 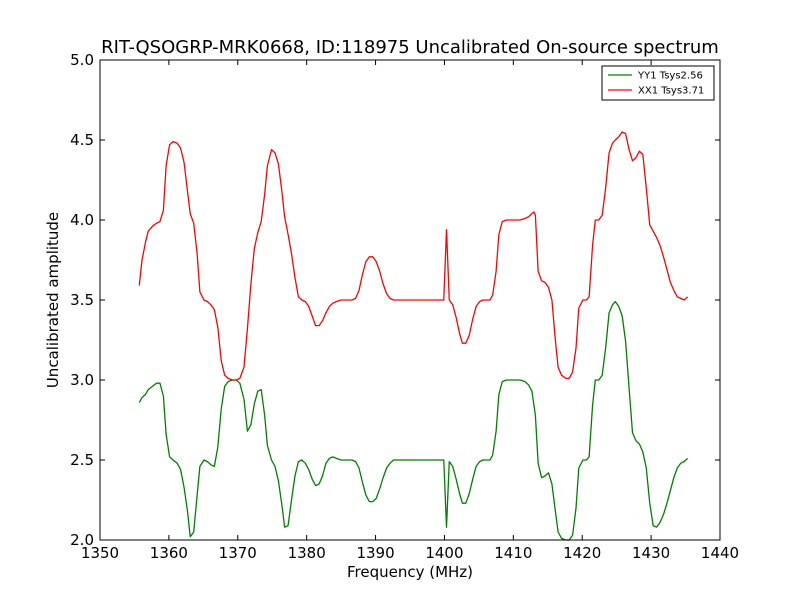 What do you see at coordinates (100, 553) in the screenshot?
I see `x-tick-label: 1350` at bounding box center [100, 553].